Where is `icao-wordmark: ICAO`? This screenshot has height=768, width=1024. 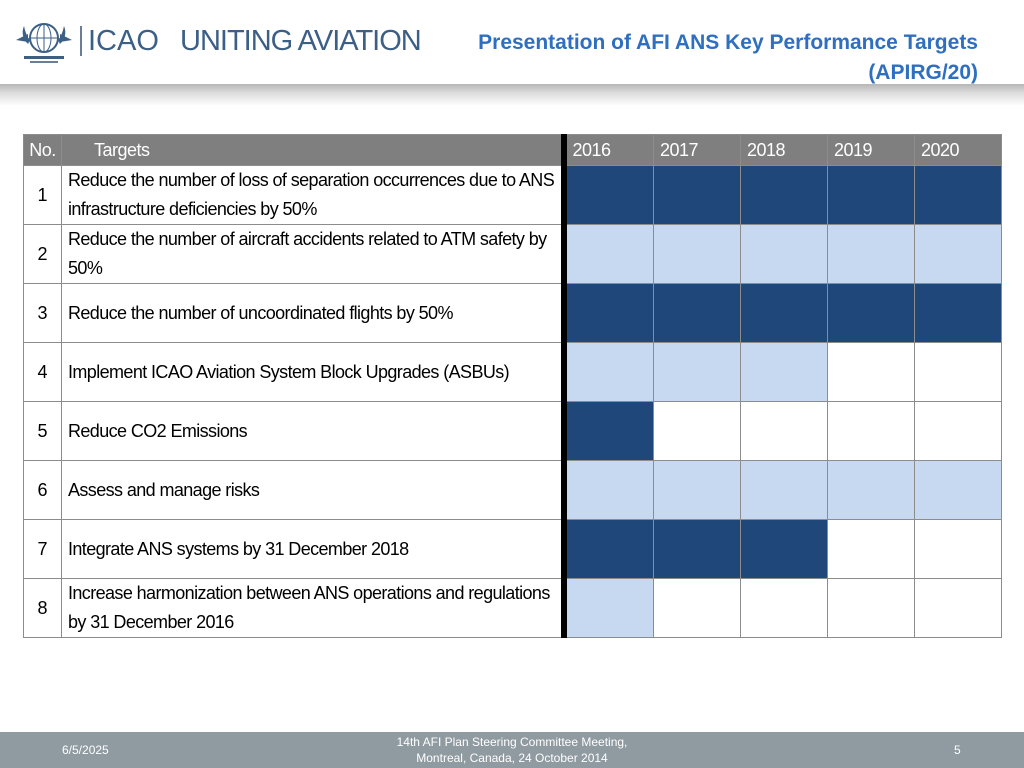 icao-wordmark: ICAO is located at coordinates (123, 41).